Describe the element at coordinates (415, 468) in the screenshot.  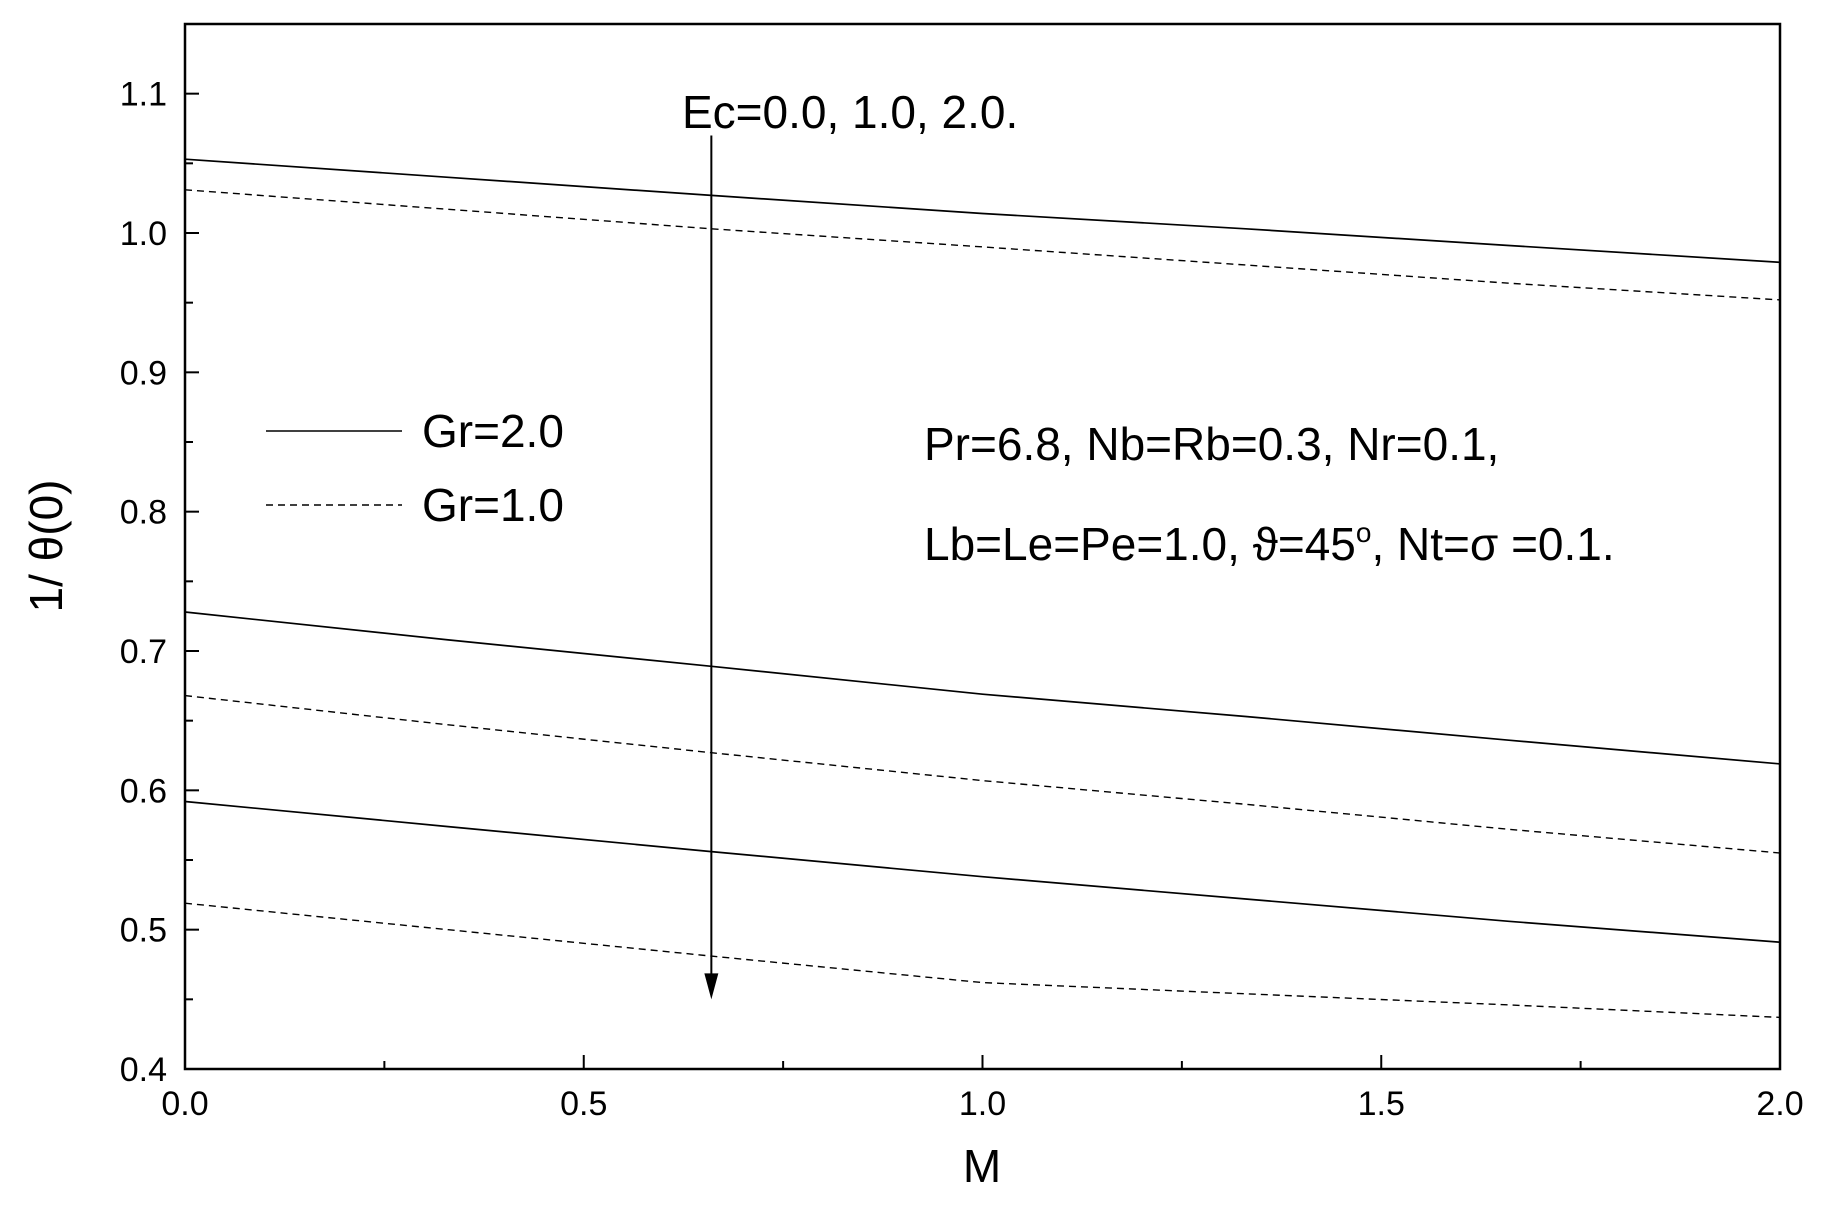
I see `legend: Gr=2.0 Gr=1.0` at that location.